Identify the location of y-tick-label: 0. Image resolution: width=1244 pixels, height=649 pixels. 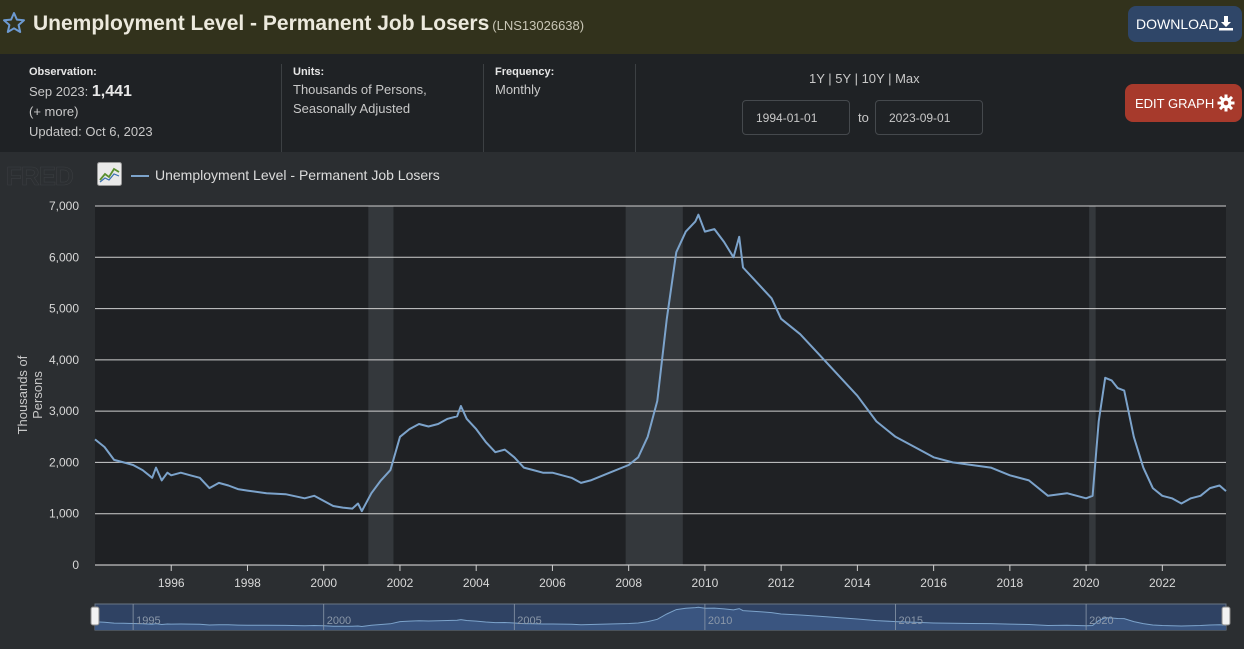
(75, 565).